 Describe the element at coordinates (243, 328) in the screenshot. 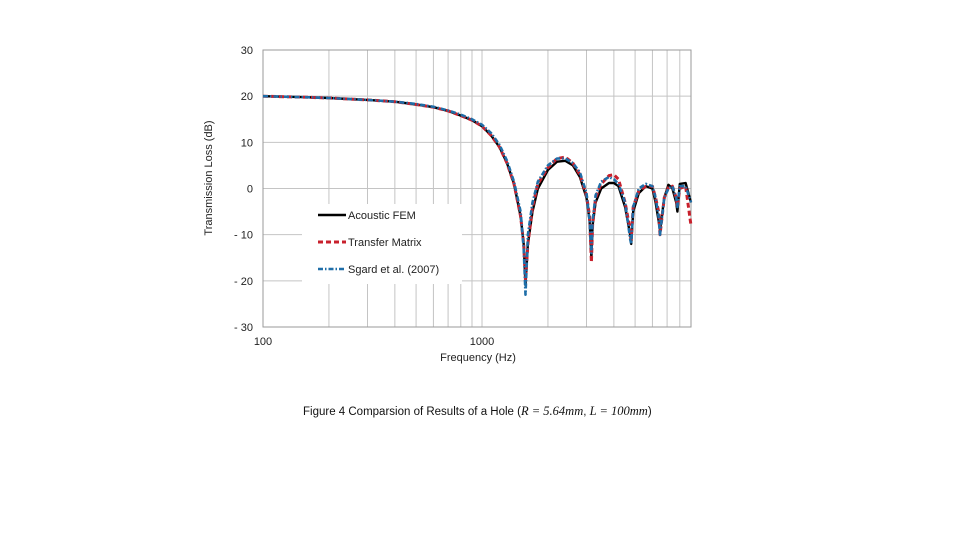

I see `y-tick-label: - 30` at that location.